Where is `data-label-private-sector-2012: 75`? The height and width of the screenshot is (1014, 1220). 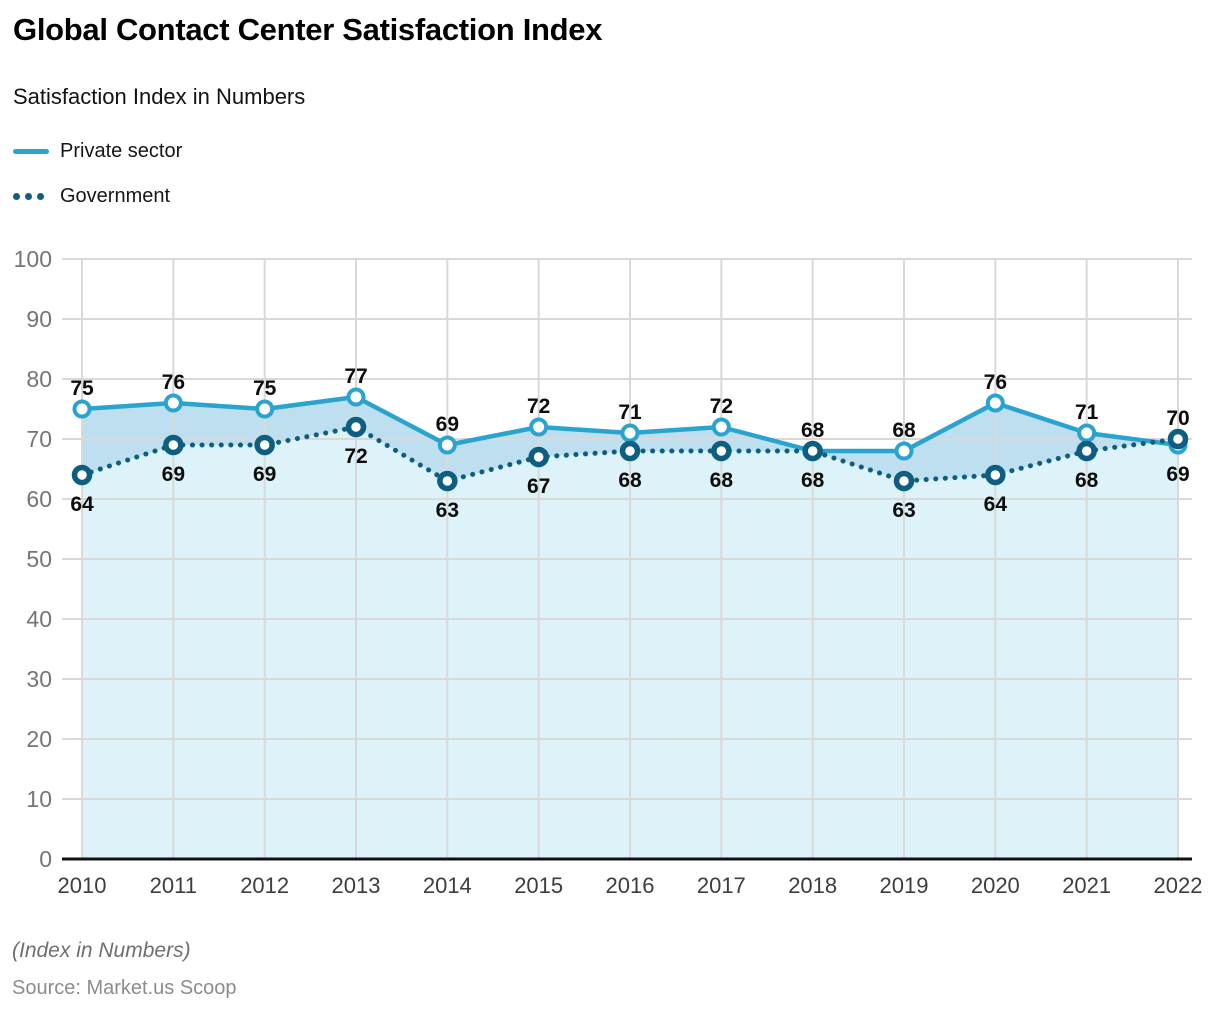
data-label-private-sector-2012: 75 is located at coordinates (265, 388).